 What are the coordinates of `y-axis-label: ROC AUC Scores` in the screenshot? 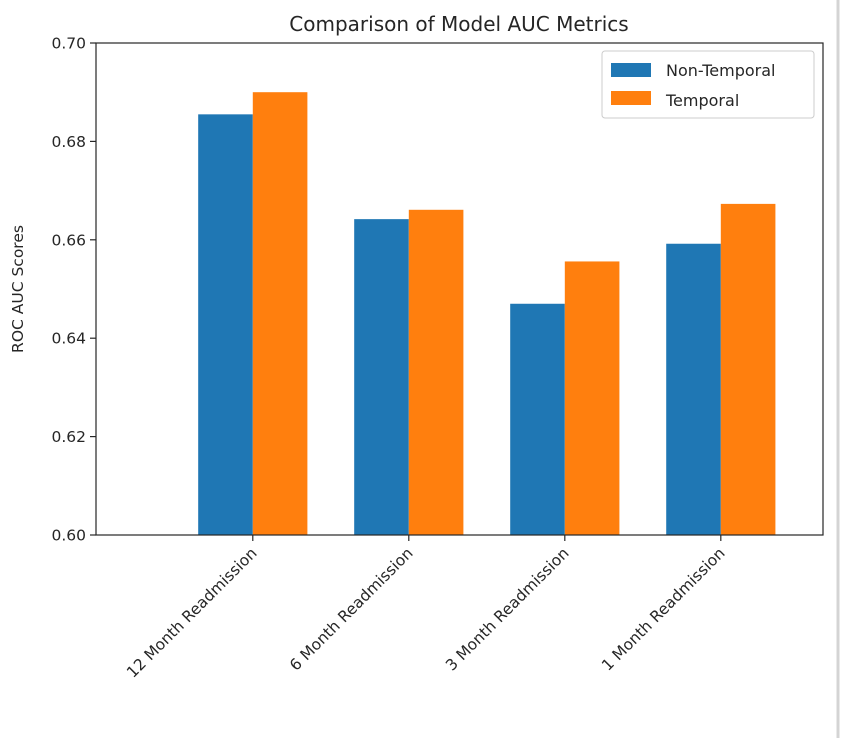 It's located at (18, 289).